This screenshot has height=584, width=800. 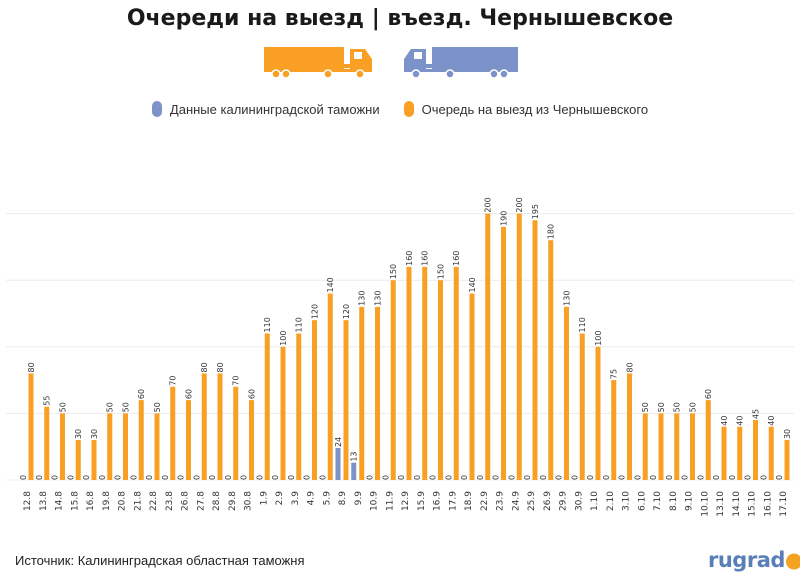 I want to click on data-label-queue: 110, so click(x=267, y=324).